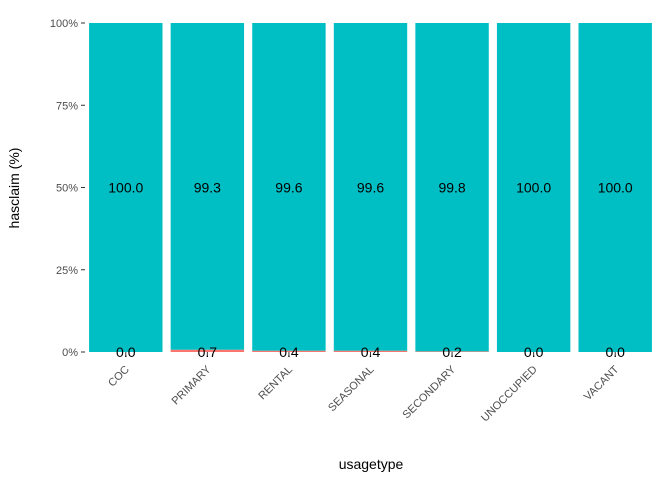 The image size is (672, 480). I want to click on data-label-middle: 99.3, so click(207, 188).